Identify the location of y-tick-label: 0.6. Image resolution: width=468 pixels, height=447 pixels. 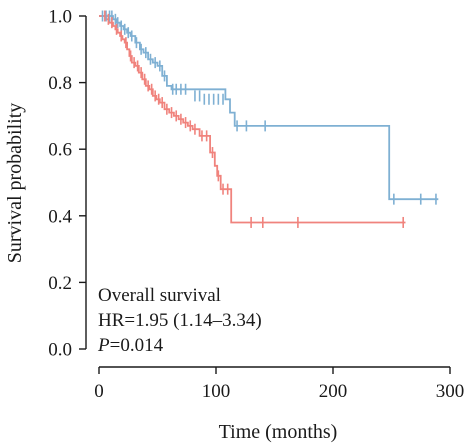
(60, 150).